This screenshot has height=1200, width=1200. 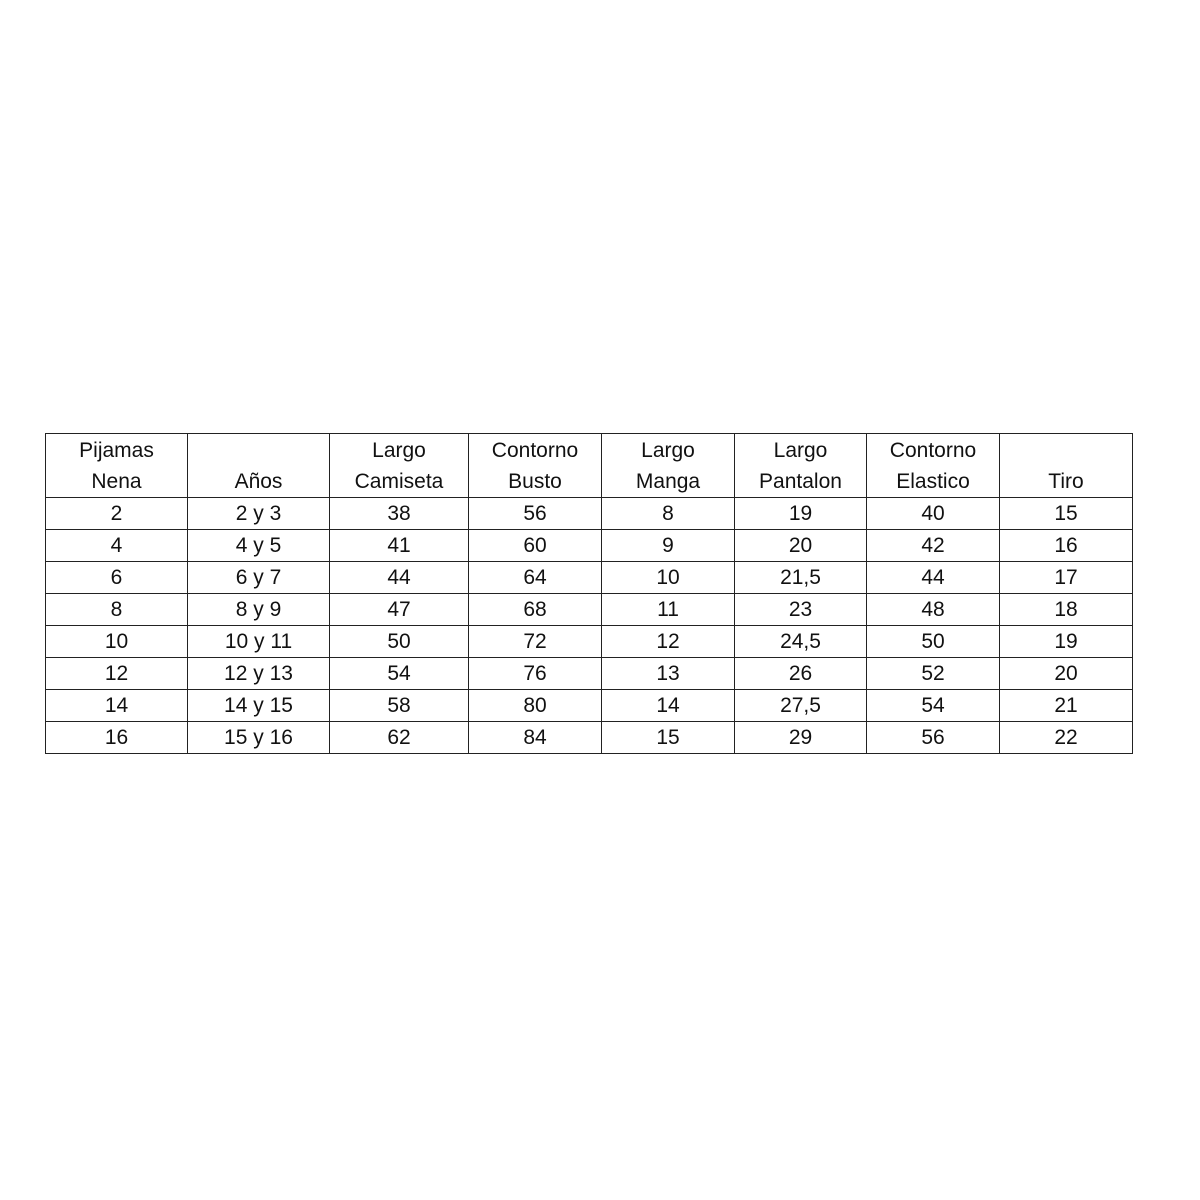 What do you see at coordinates (933, 465) in the screenshot?
I see `column-header: Contorno Elastico` at bounding box center [933, 465].